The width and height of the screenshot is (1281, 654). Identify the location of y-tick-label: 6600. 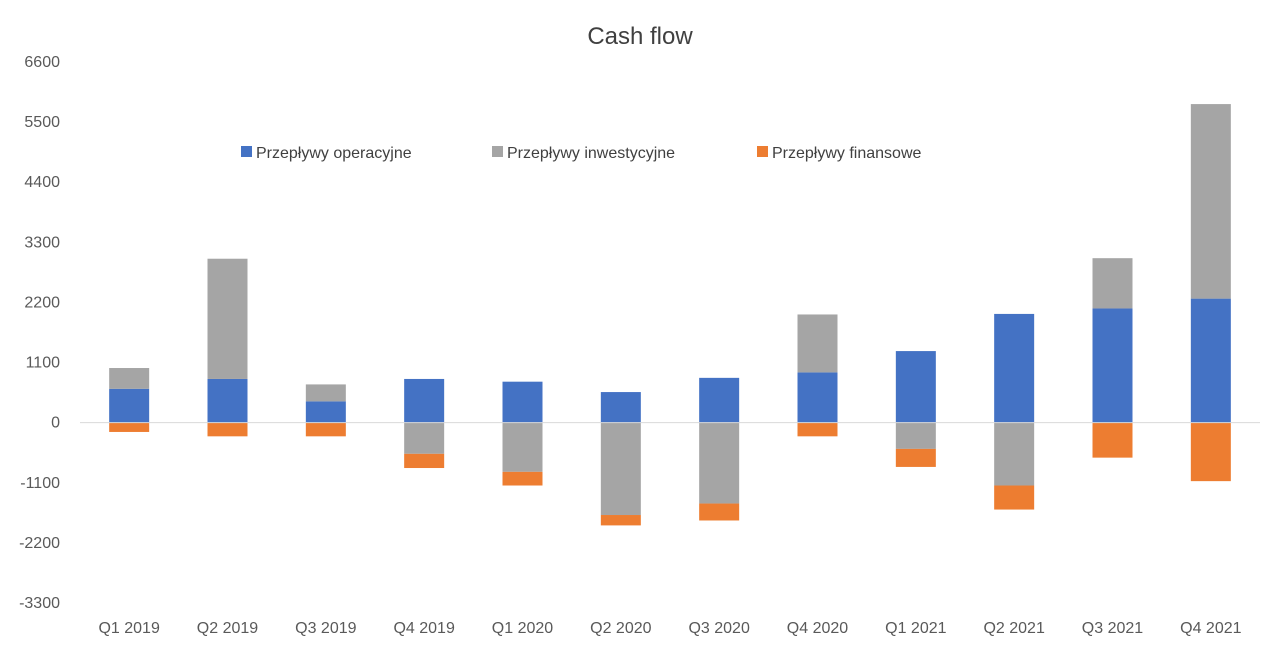
(42, 62).